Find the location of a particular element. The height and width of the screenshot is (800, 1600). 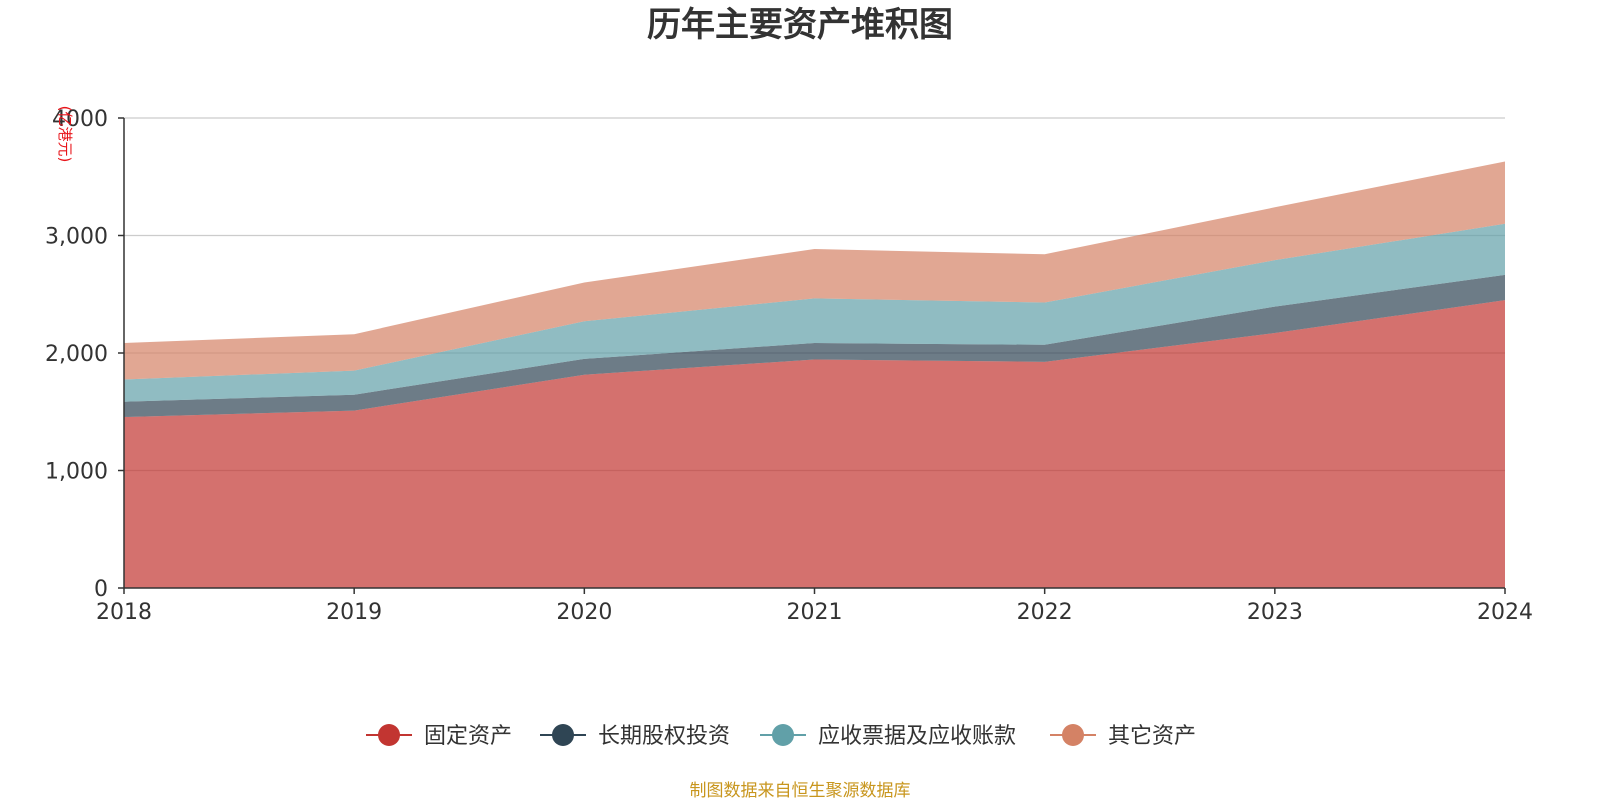

x-tick-label: 2018 is located at coordinates (124, 612).